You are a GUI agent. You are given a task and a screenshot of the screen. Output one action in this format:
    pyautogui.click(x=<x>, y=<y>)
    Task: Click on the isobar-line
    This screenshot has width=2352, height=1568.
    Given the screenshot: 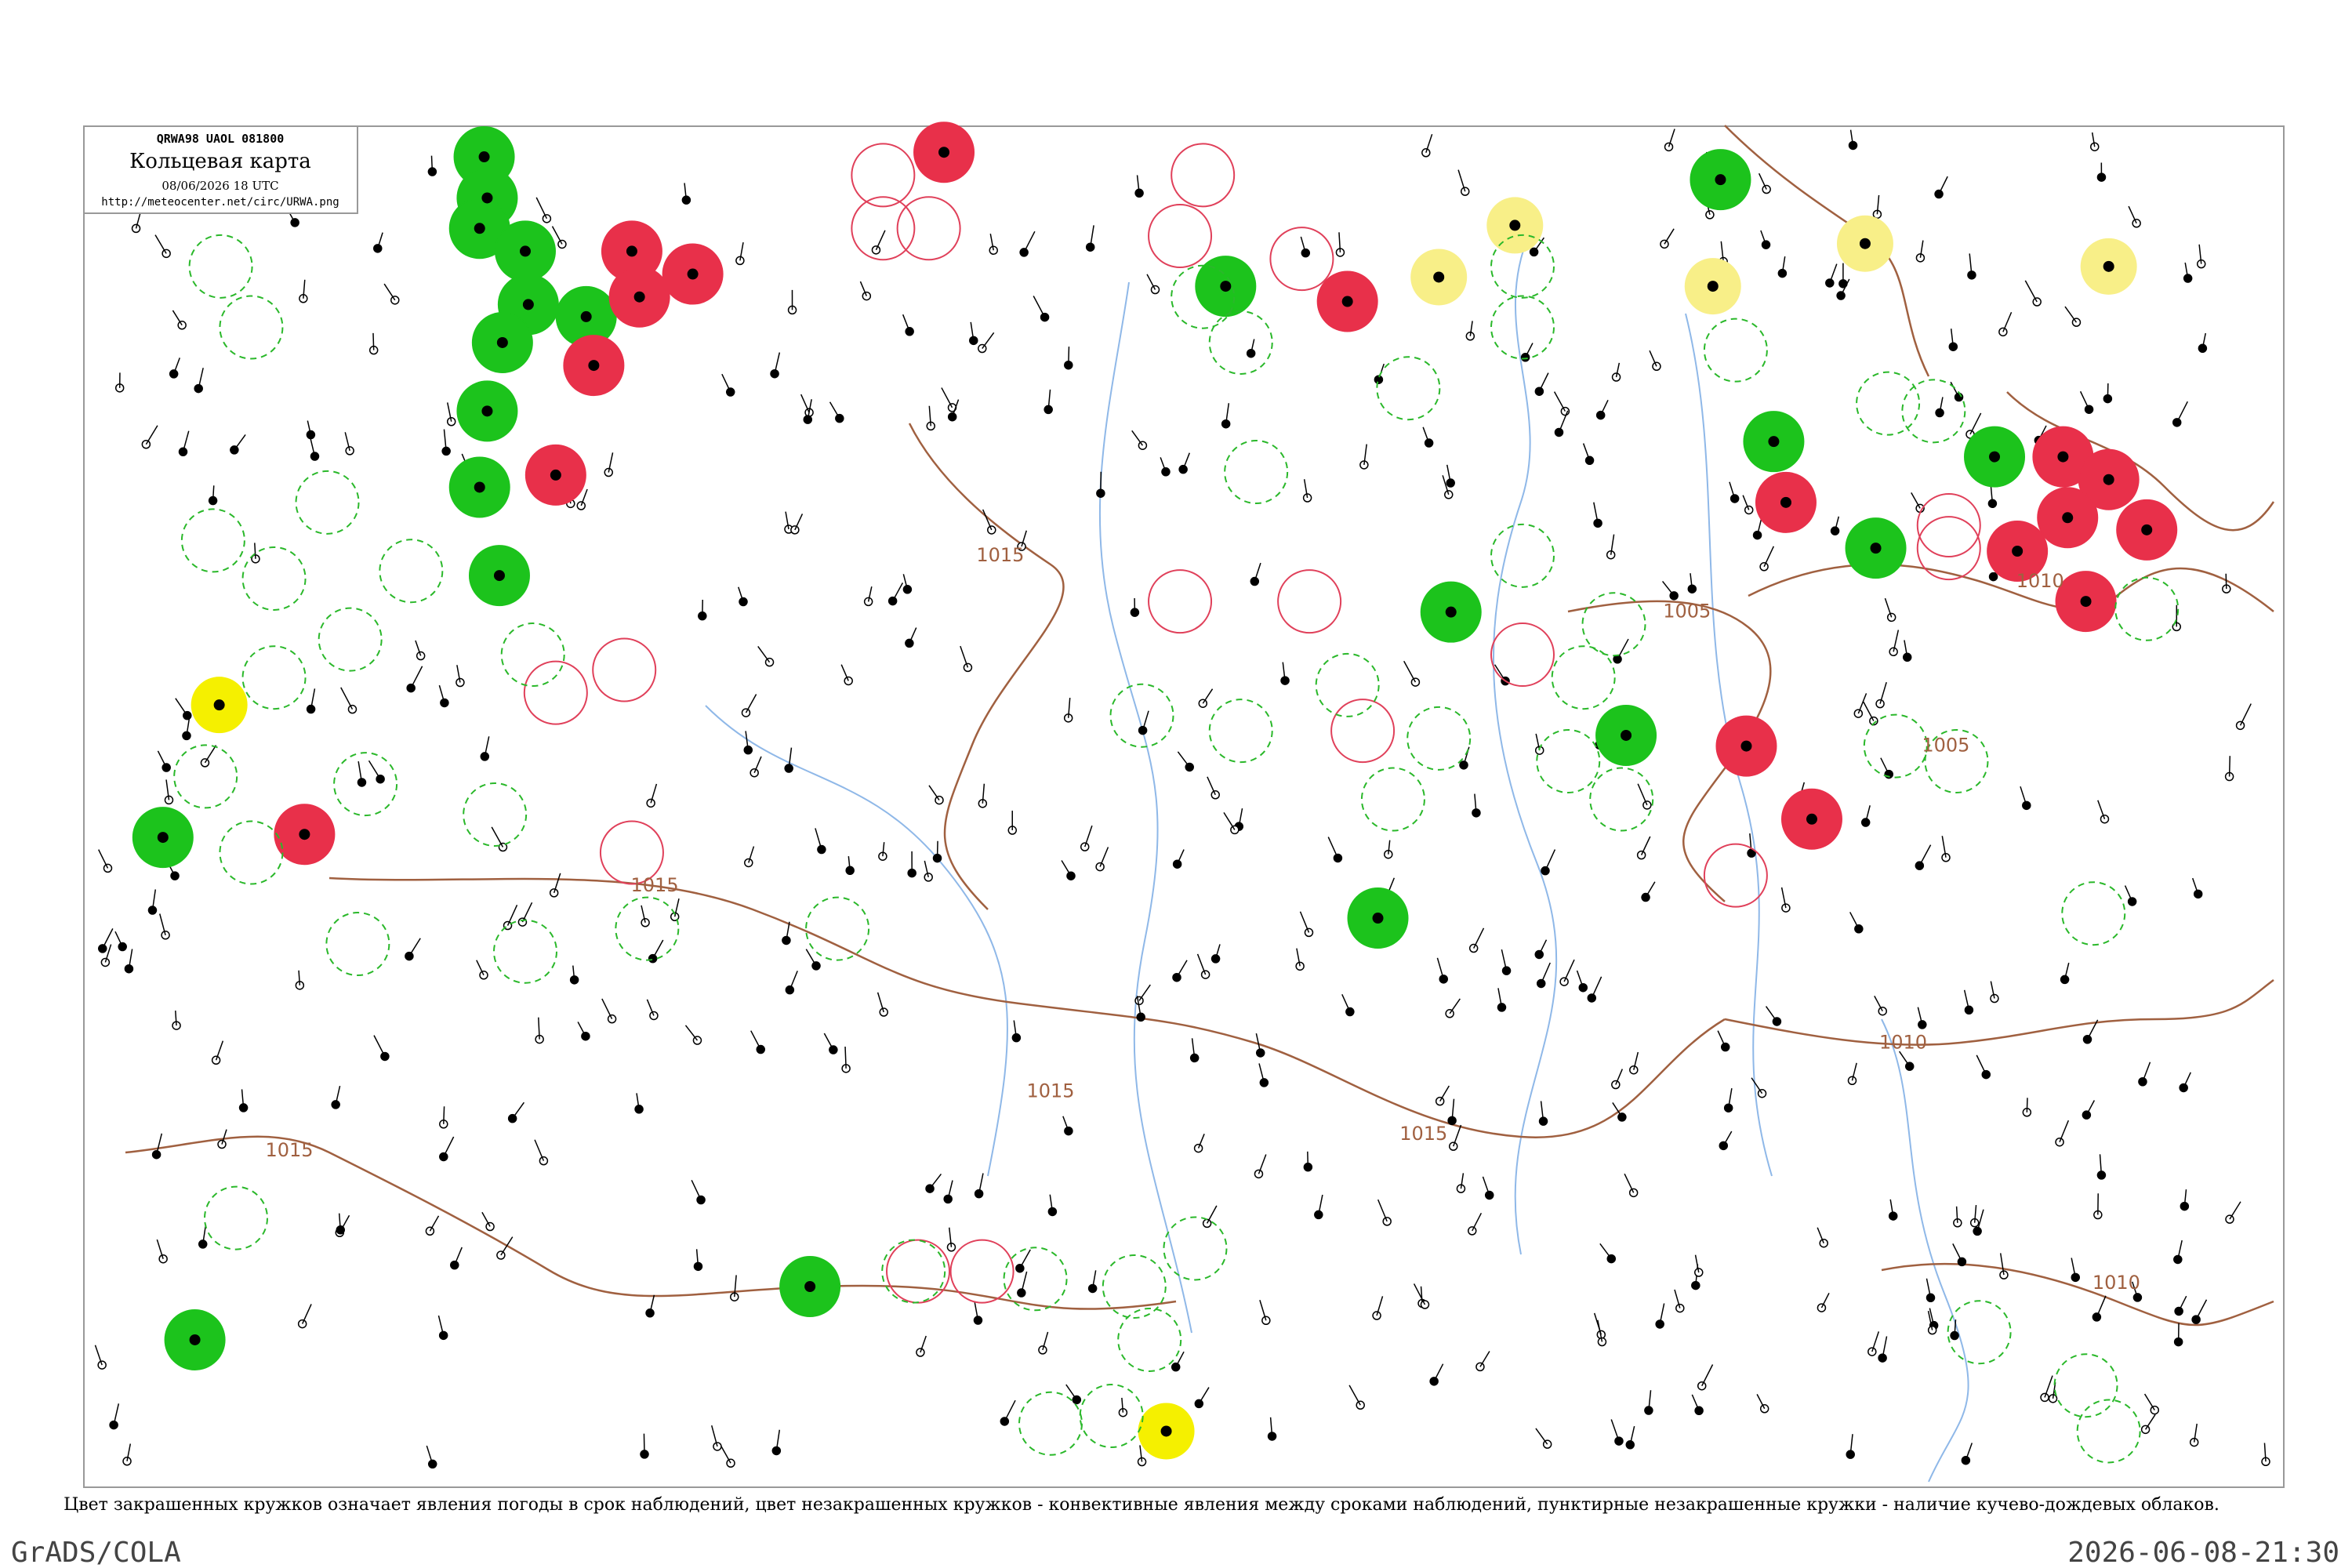 What is the action you would take?
    pyautogui.click(x=1027, y=1007)
    